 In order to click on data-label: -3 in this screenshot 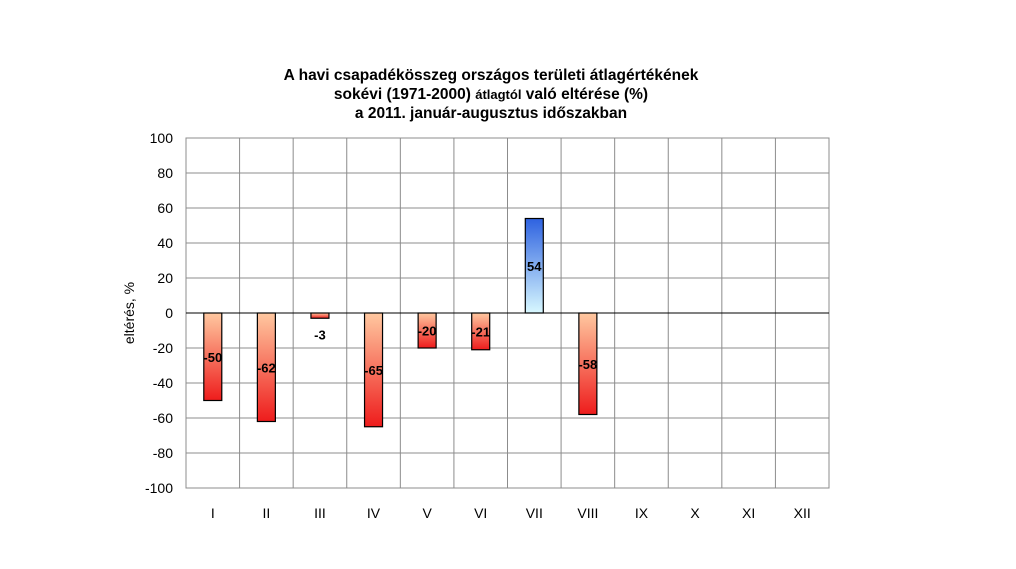, I will do `click(320, 334)`.